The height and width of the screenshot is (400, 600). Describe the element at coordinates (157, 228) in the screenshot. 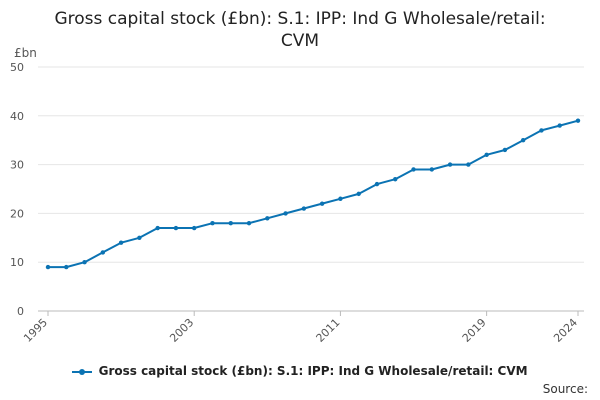

I see `data-point-2001` at that location.